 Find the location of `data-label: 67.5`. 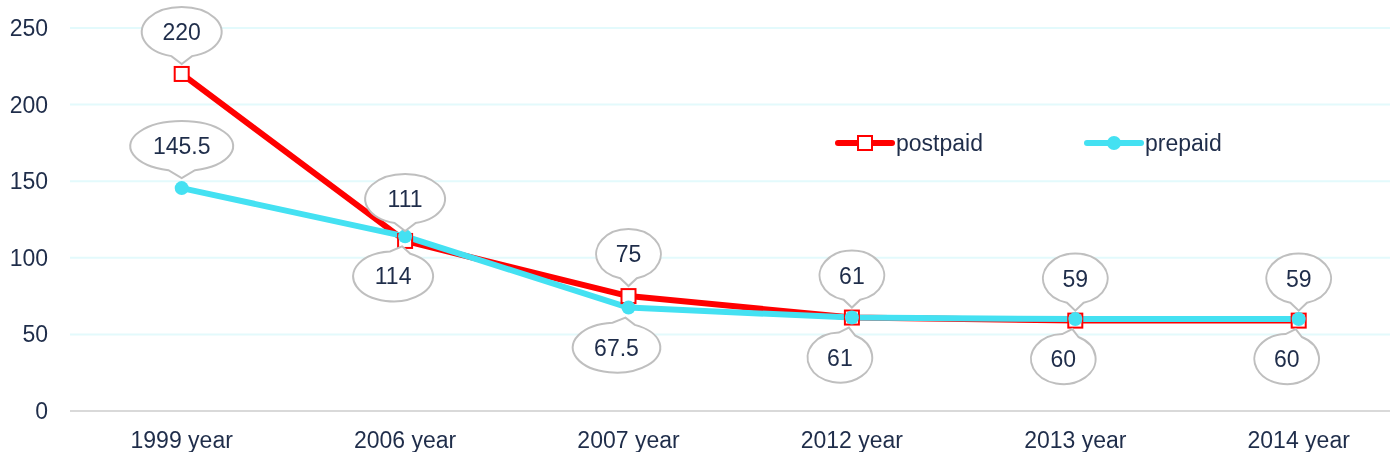

data-label: 67.5 is located at coordinates (616, 347).